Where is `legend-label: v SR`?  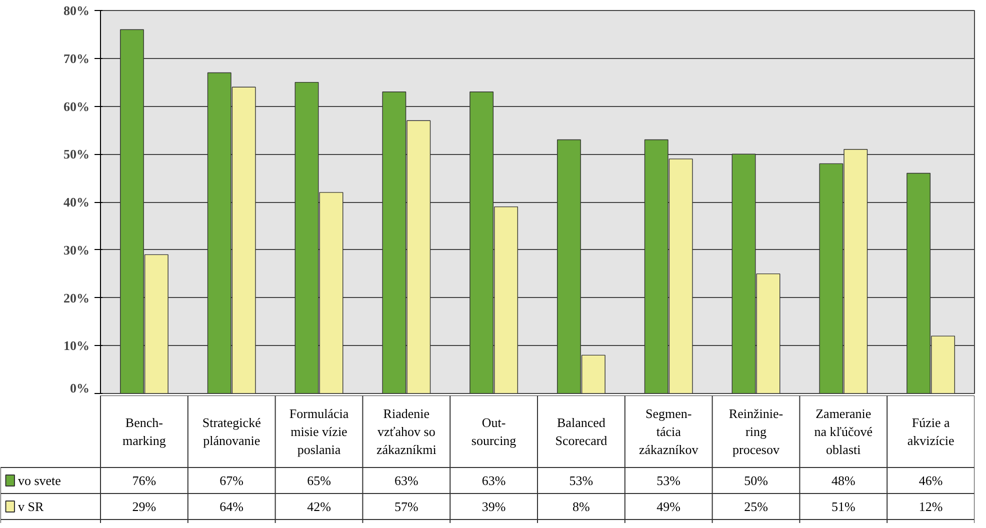 legend-label: v SR is located at coordinates (31, 506).